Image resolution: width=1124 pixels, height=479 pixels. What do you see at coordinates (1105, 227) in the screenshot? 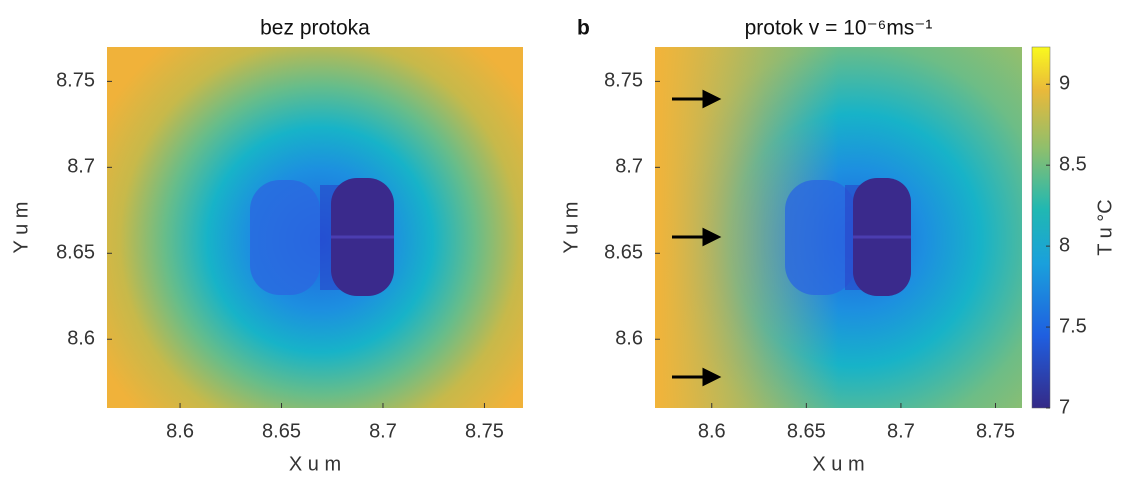
I see `colorbar-label: T u °C` at bounding box center [1105, 227].